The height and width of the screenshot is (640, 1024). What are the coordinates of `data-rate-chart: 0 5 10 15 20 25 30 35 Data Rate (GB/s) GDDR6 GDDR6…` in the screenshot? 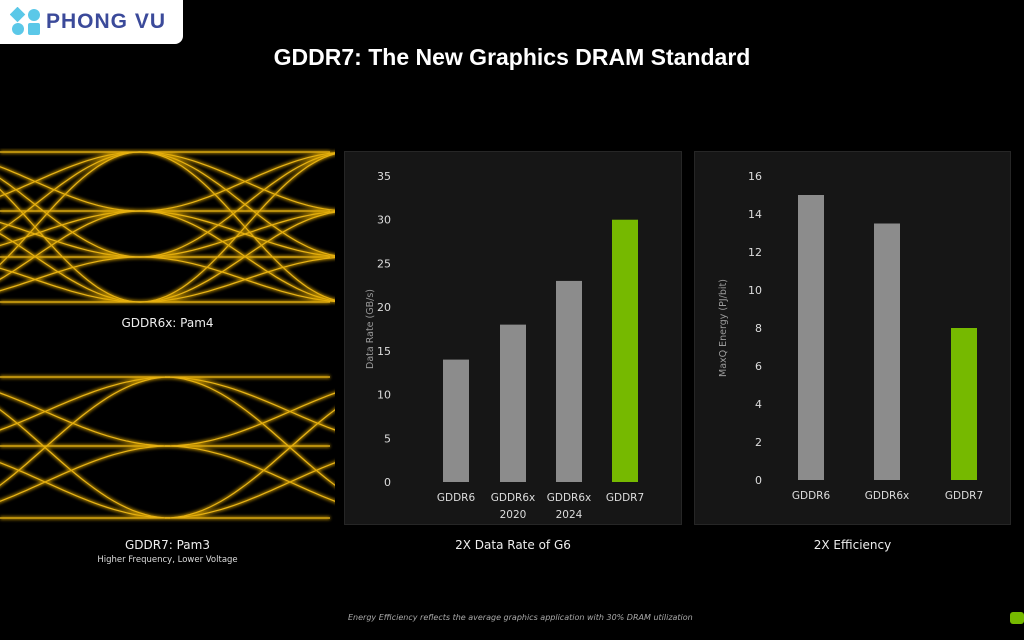 It's located at (504, 345).